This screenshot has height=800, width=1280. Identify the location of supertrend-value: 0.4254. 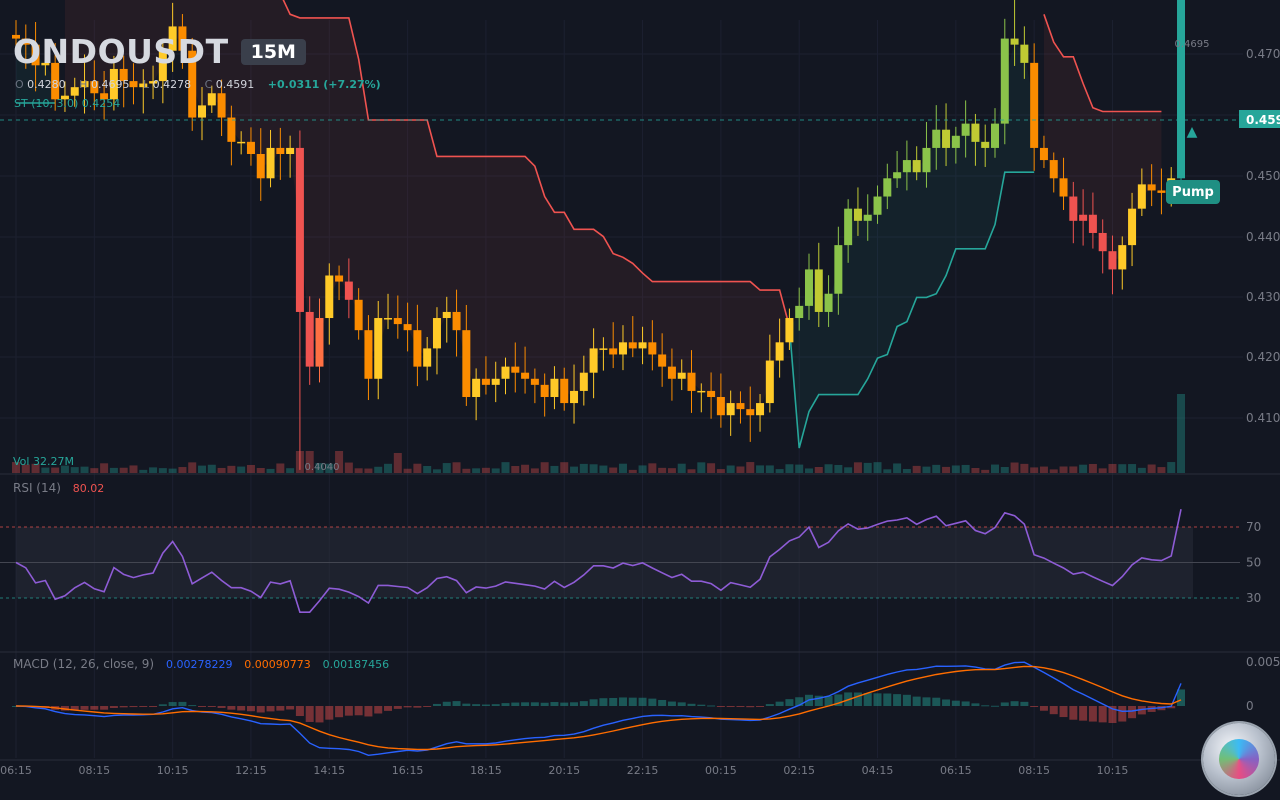
(101, 103).